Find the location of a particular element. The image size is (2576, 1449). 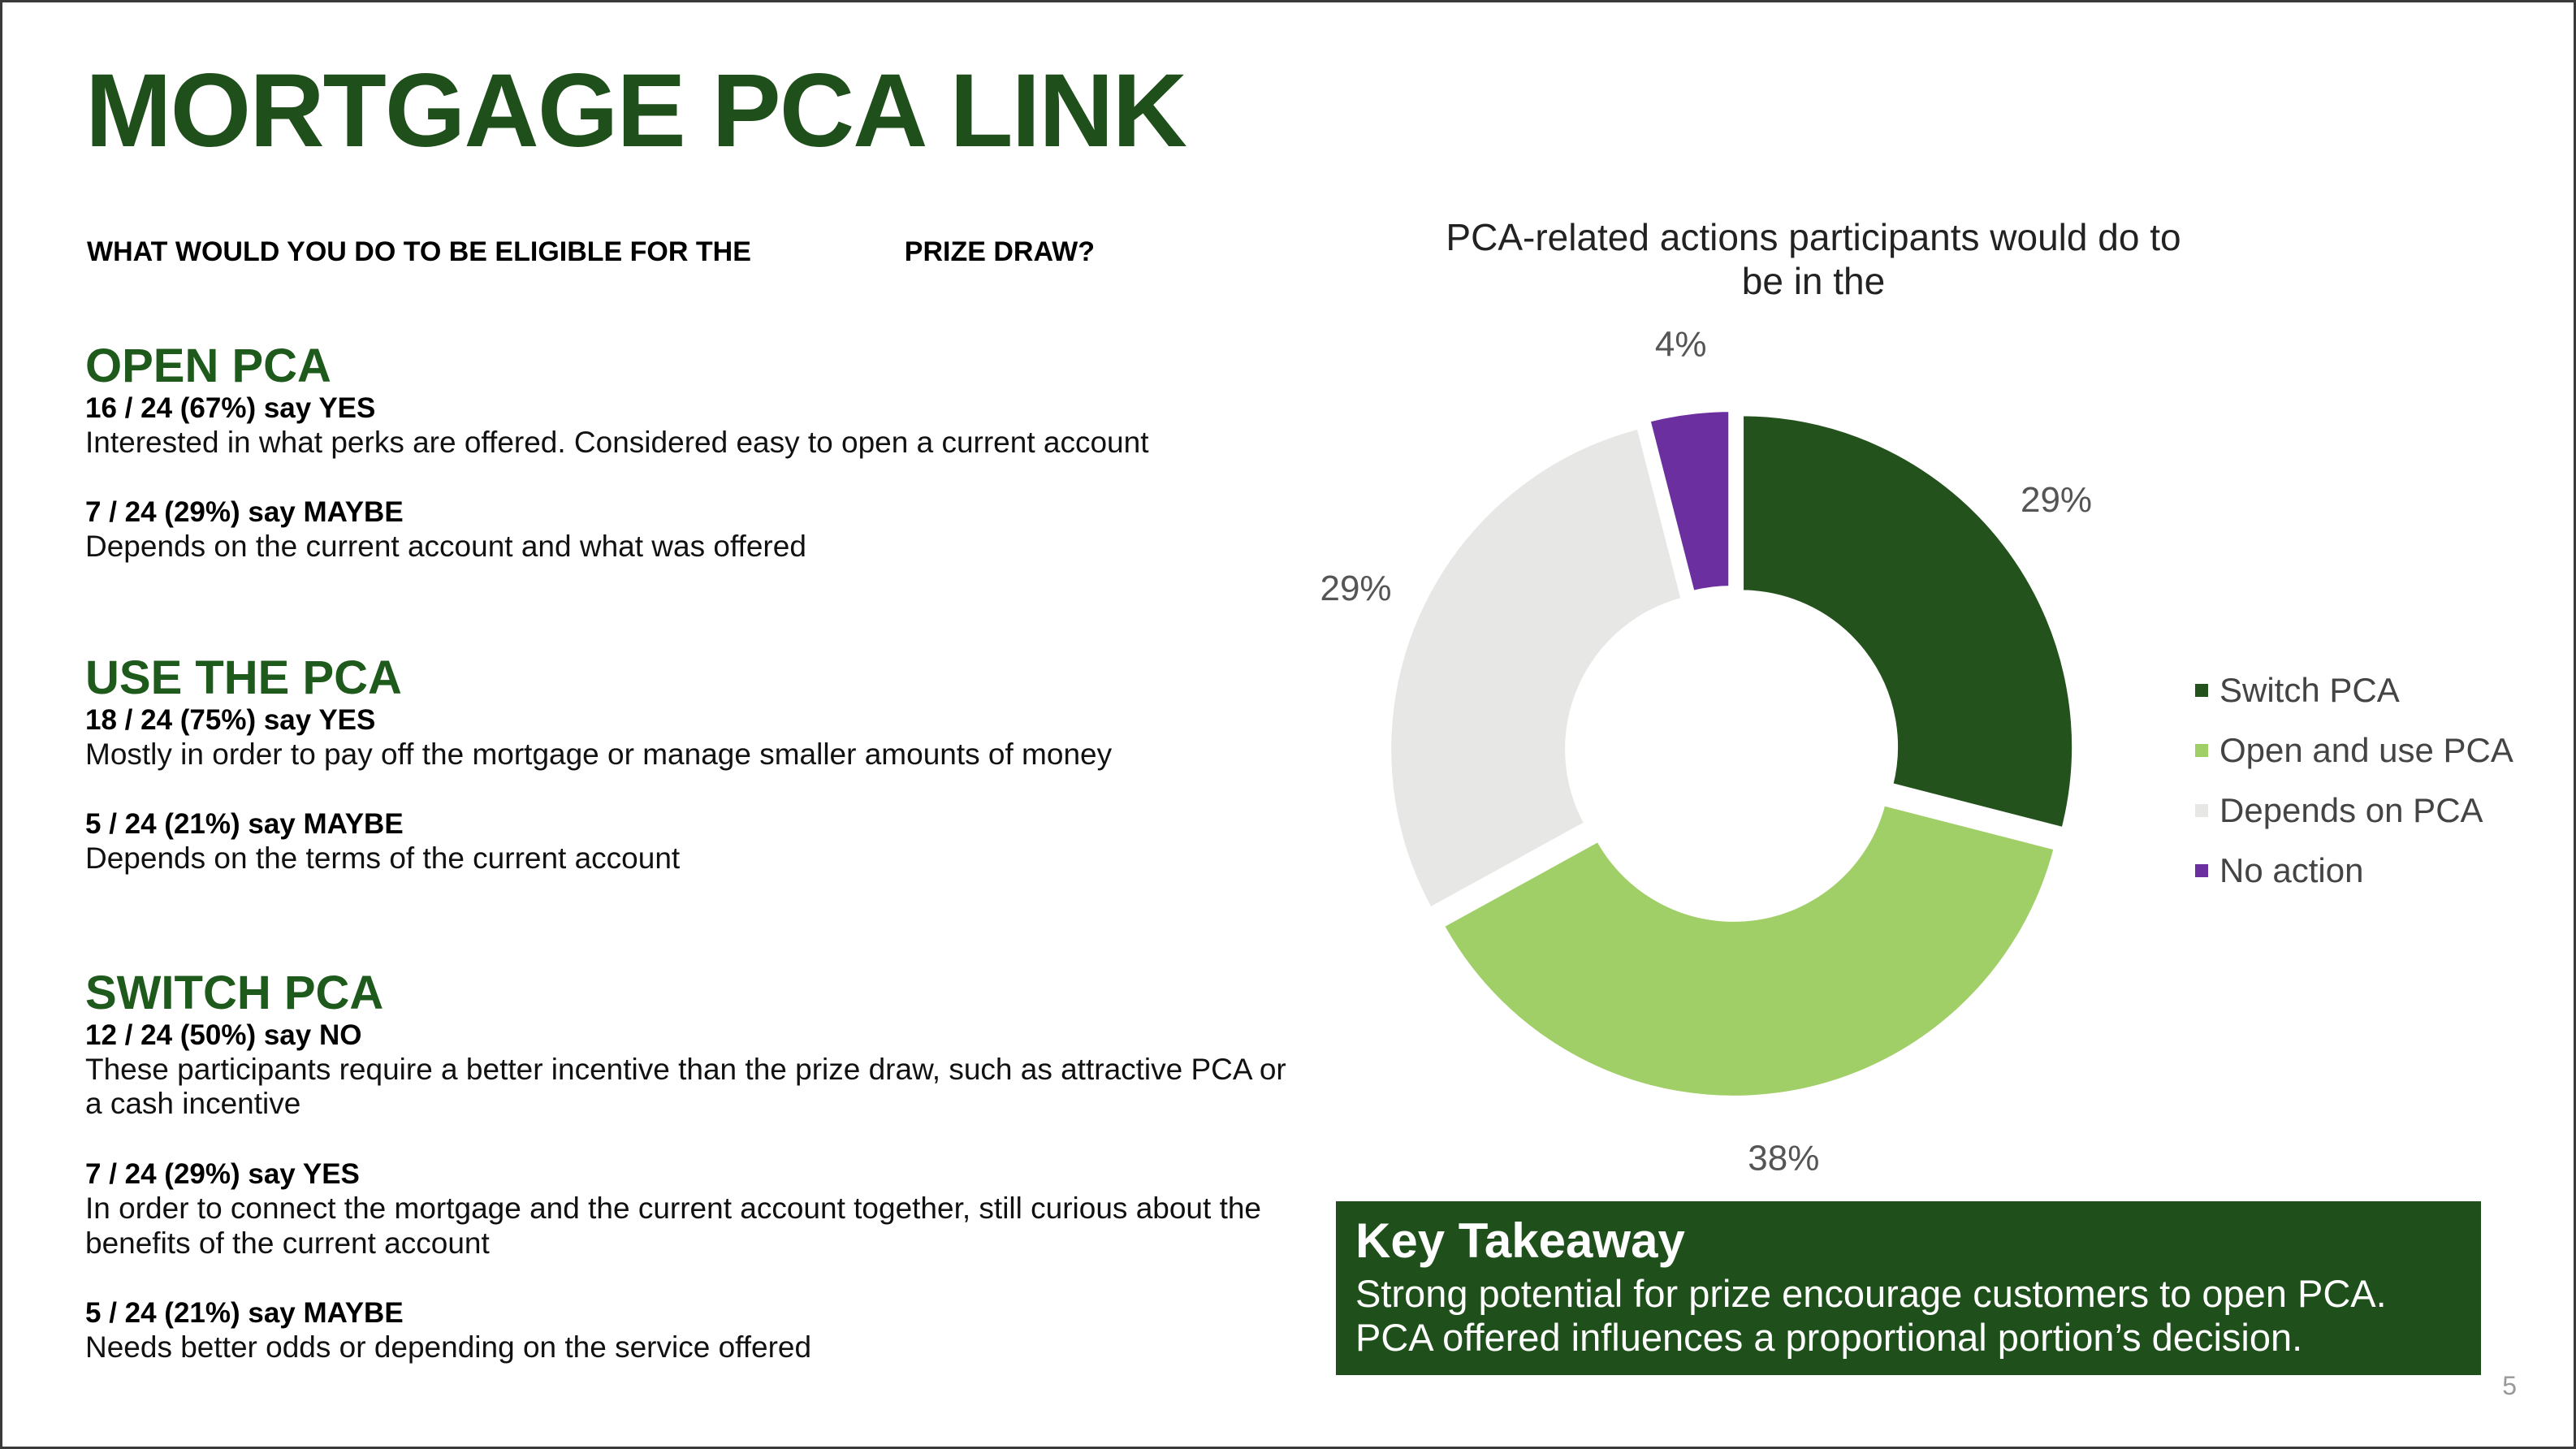

legend-label: Open and use PCA is located at coordinates (2366, 750).